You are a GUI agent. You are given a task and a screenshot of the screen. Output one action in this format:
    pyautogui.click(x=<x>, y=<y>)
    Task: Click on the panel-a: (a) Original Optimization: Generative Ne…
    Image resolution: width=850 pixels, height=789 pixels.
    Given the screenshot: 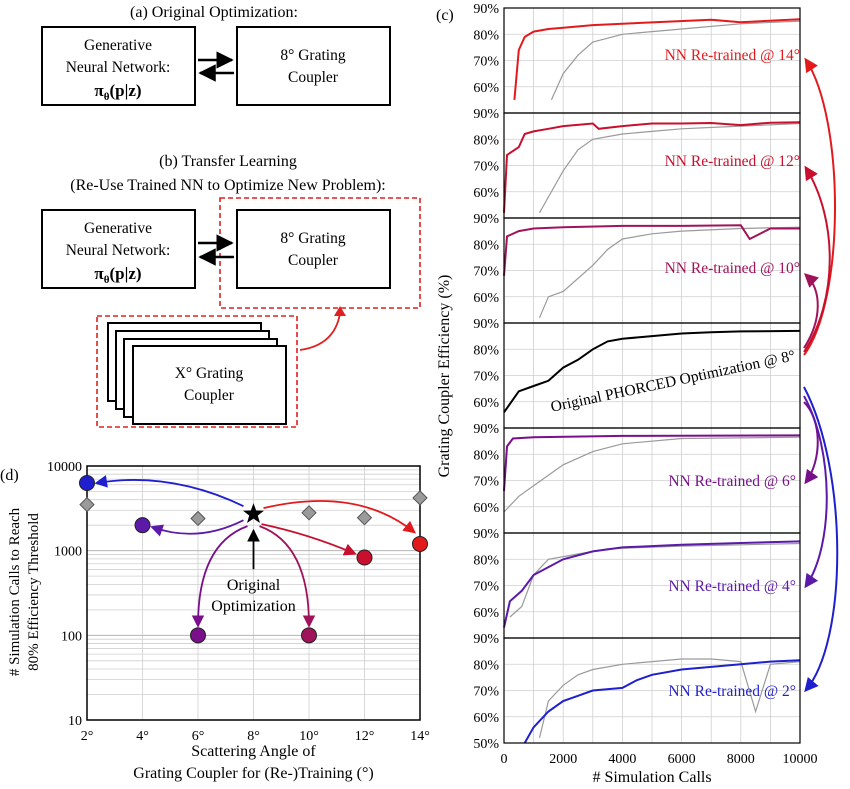 What is the action you would take?
    pyautogui.click(x=216, y=55)
    